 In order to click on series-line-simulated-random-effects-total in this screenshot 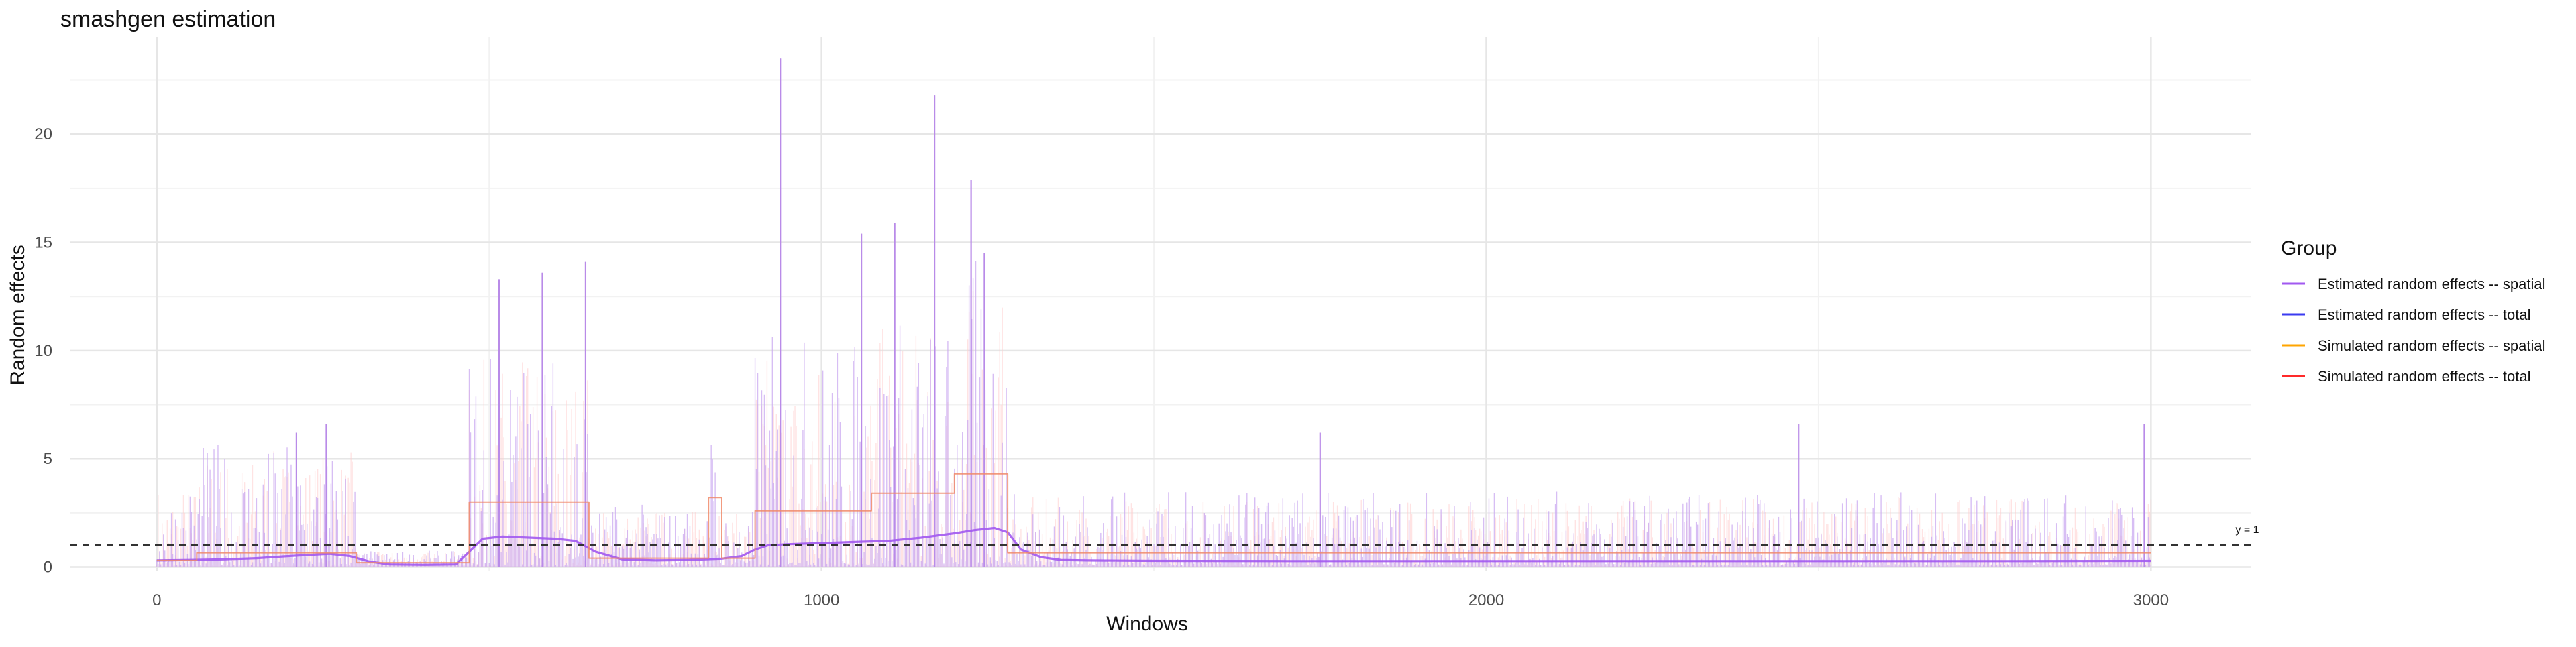, I will do `click(1153, 518)`.